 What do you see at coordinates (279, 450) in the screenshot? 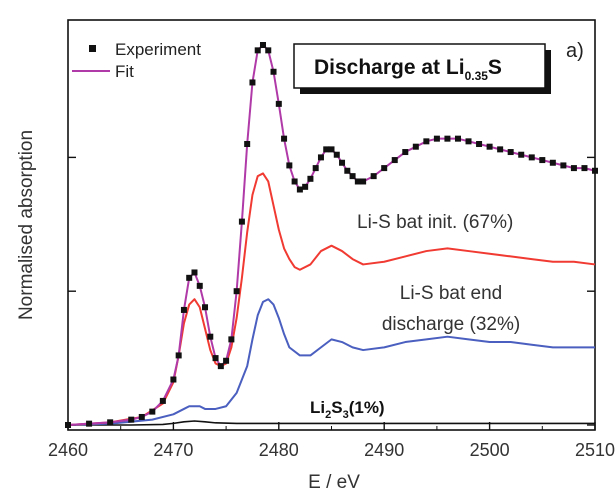
I see `x-tick-label-2480: 2480` at bounding box center [279, 450].